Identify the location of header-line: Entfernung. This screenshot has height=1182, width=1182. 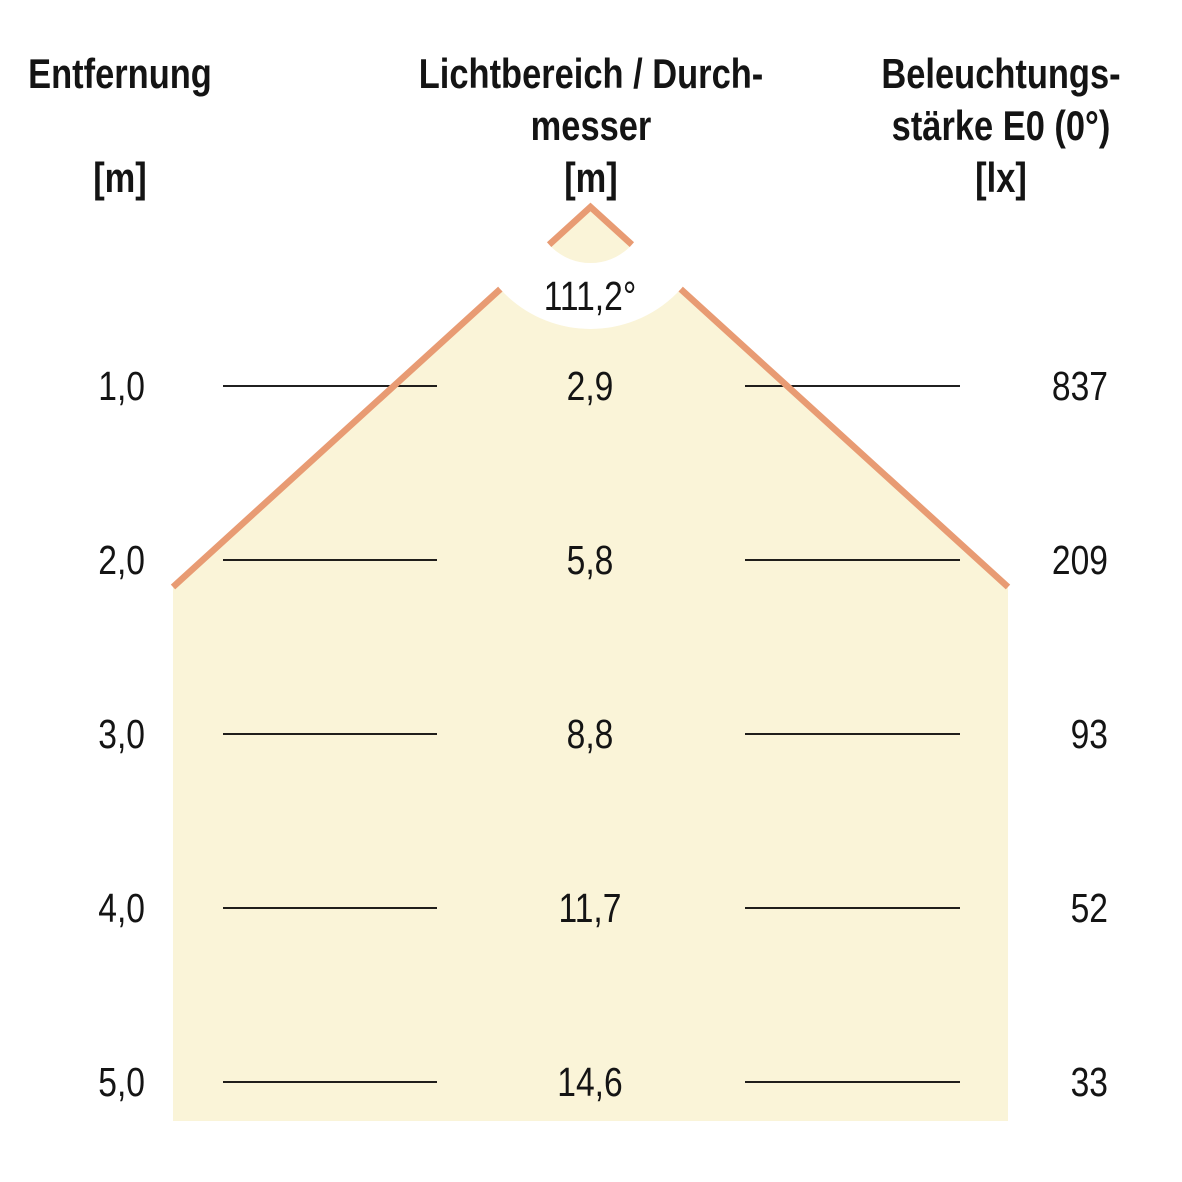
(120, 73).